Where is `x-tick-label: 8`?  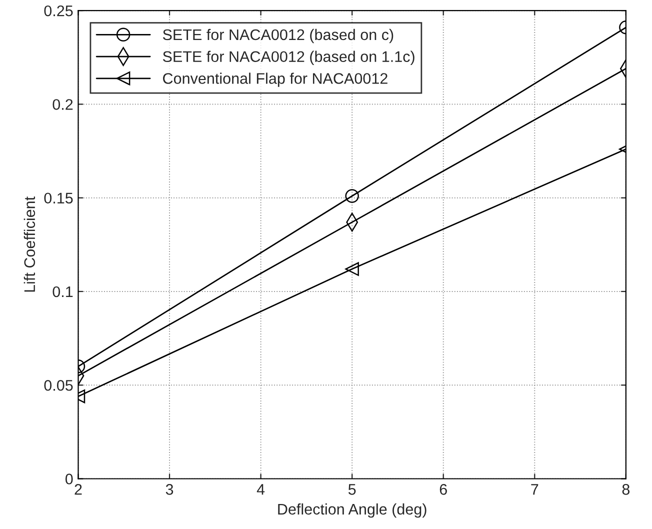 x-tick-label: 8 is located at coordinates (626, 489).